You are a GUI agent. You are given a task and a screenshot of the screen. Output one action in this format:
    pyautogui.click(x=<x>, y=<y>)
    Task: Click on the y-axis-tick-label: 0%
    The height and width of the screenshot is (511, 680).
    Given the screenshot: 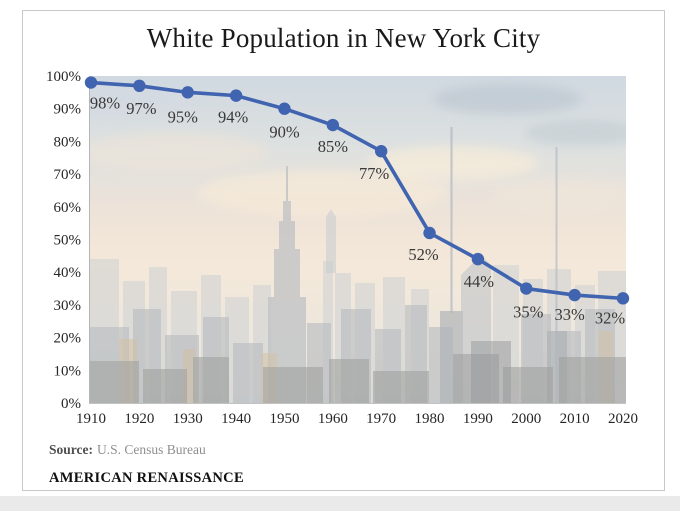 What is the action you would take?
    pyautogui.click(x=71, y=404)
    